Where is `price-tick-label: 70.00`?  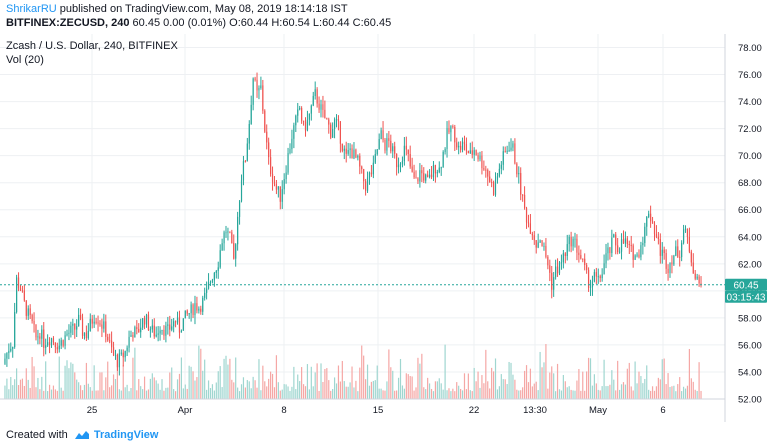
price-tick-label: 70.00 is located at coordinates (750, 156).